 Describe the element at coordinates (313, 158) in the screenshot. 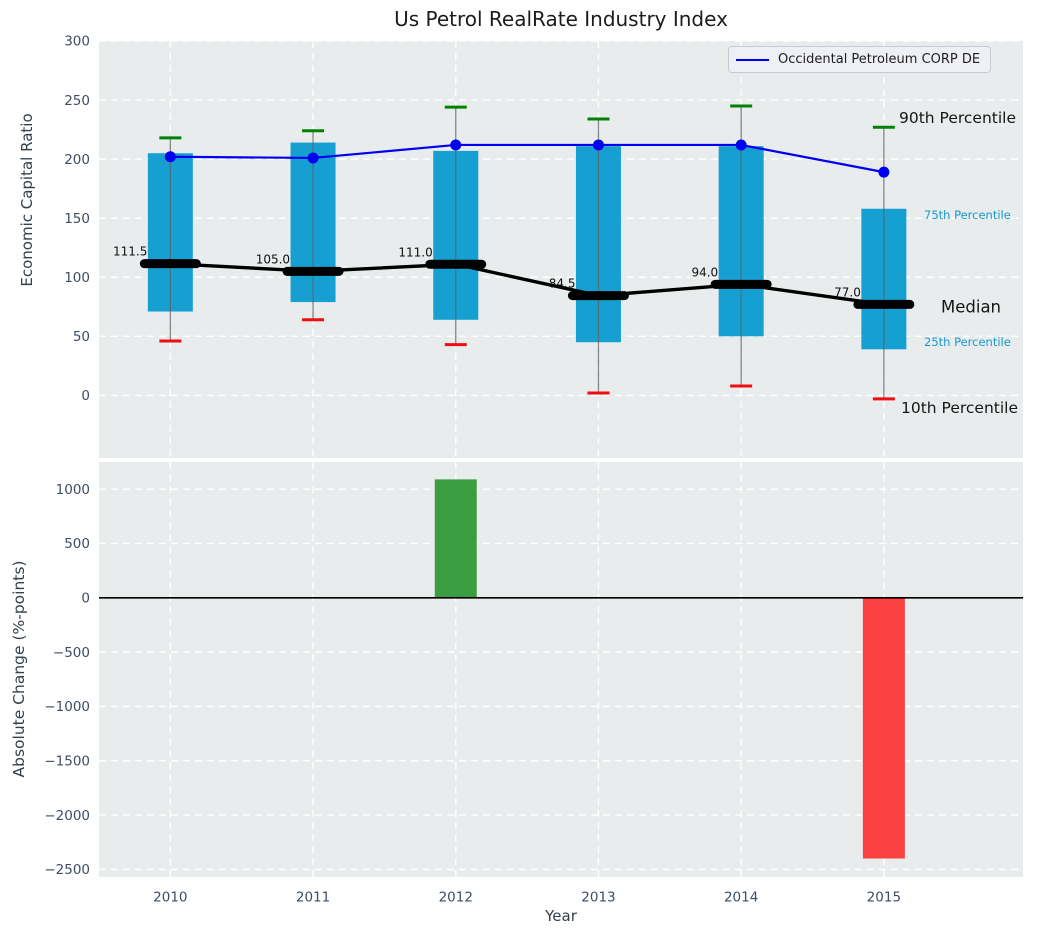

I see `company-dot-2011` at that location.